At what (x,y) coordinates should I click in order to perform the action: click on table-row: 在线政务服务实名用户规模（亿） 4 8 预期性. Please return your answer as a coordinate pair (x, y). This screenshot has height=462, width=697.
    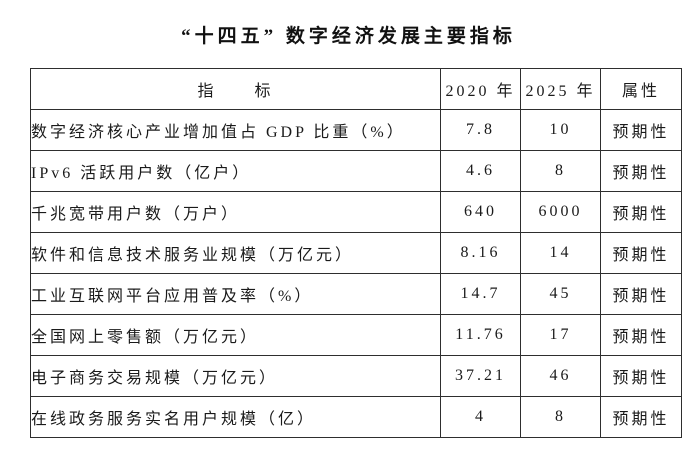
    Looking at the image, I should click on (356, 417).